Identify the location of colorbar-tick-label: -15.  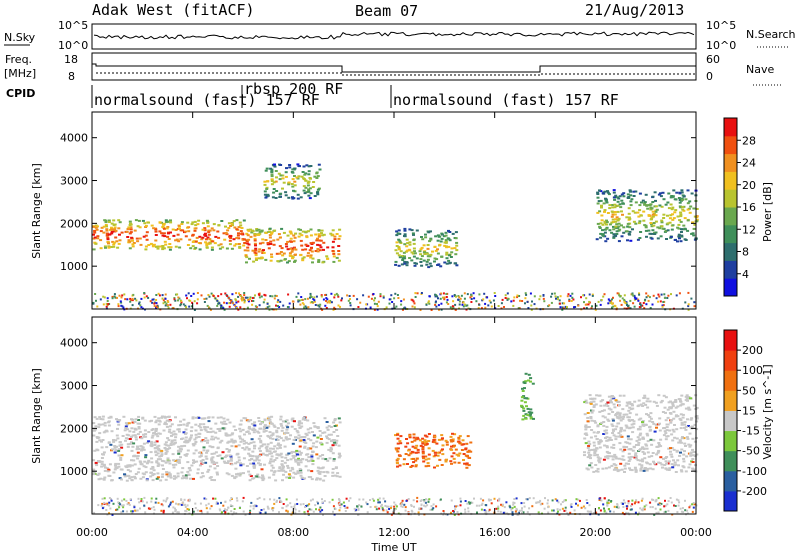
(751, 431).